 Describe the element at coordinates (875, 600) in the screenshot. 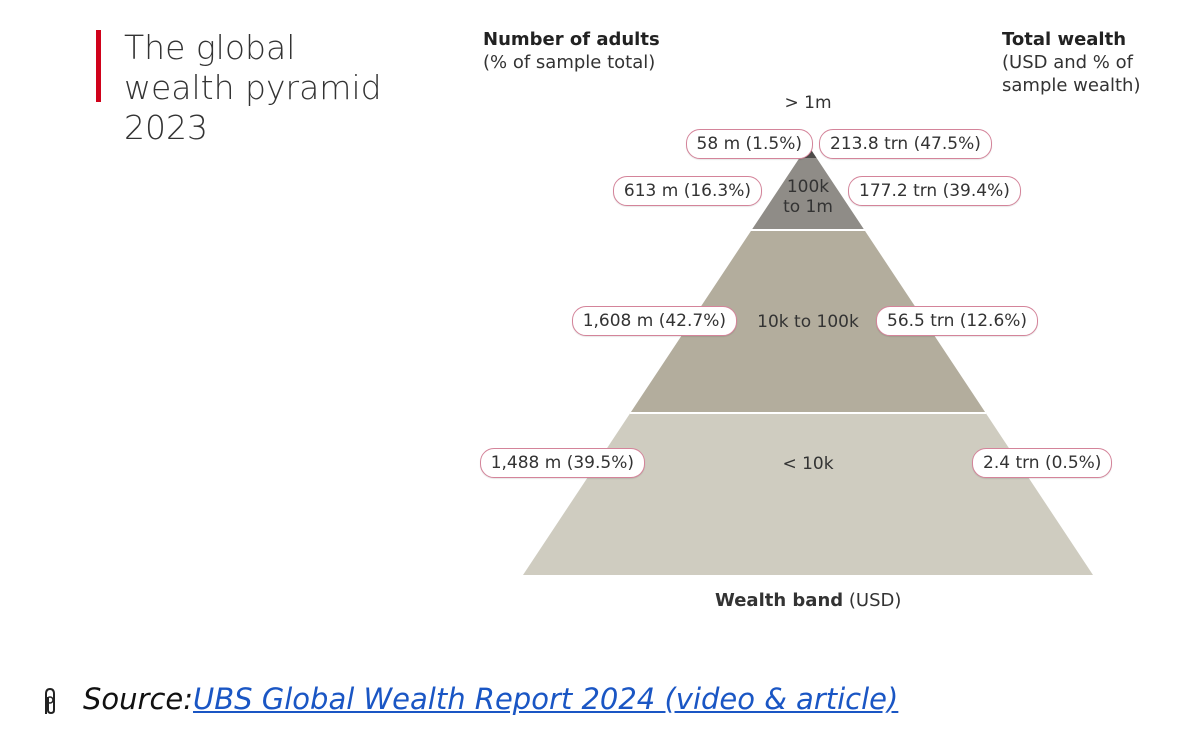

I see `axis-label-unit: (USD)` at that location.